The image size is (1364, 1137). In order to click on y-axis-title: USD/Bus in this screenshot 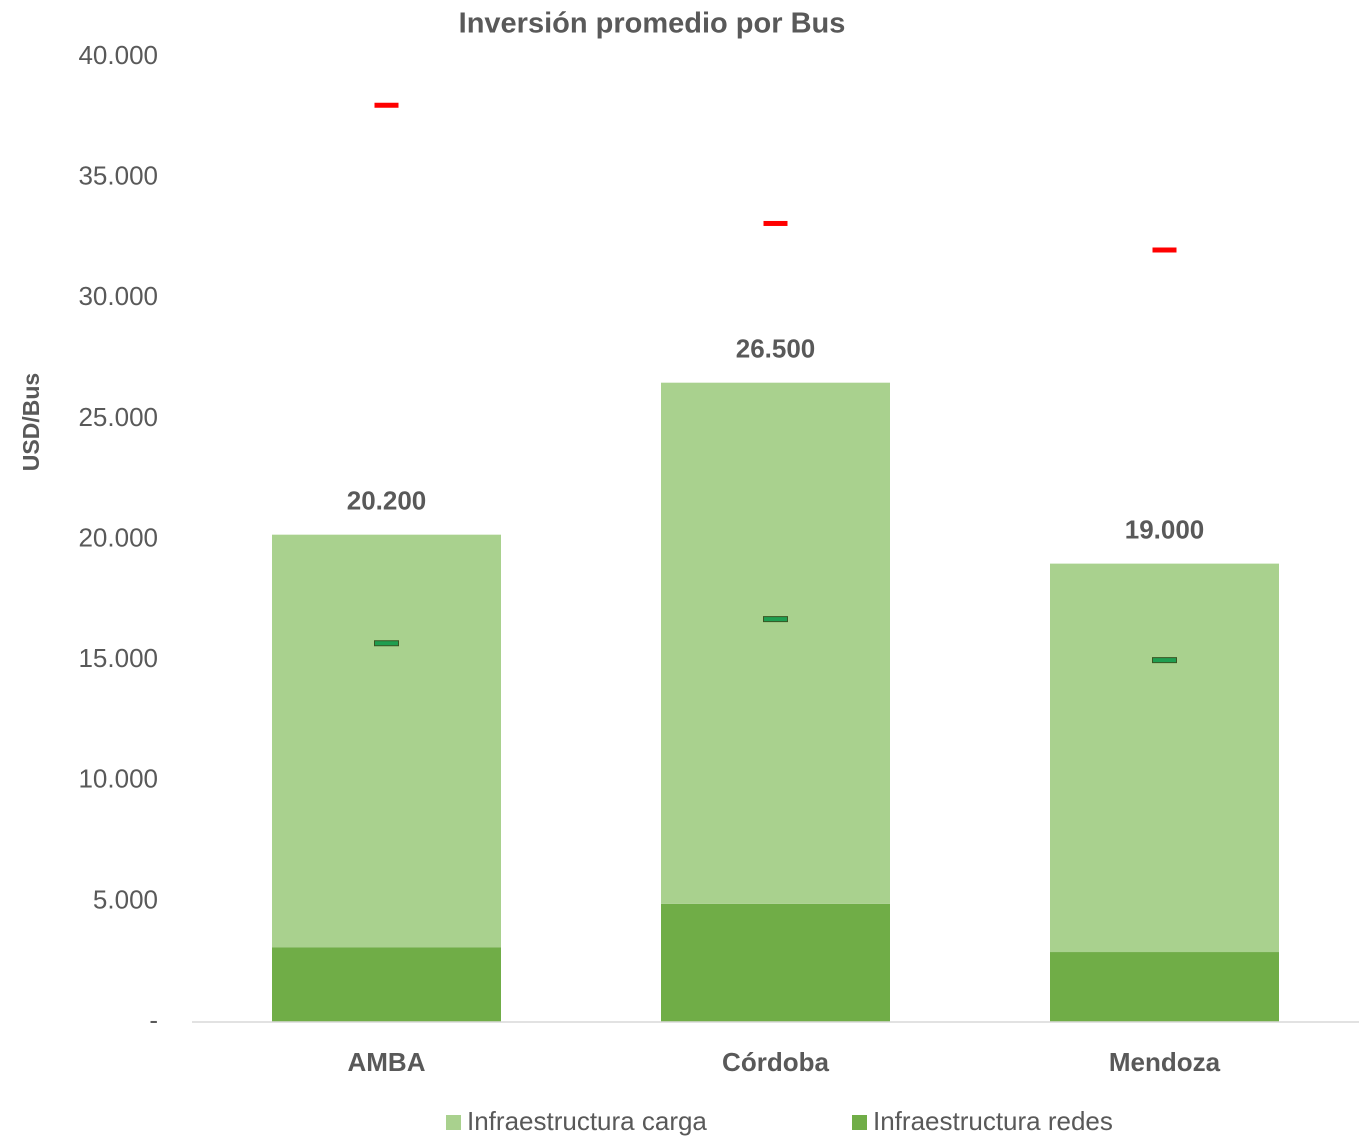, I will do `click(31, 422)`.